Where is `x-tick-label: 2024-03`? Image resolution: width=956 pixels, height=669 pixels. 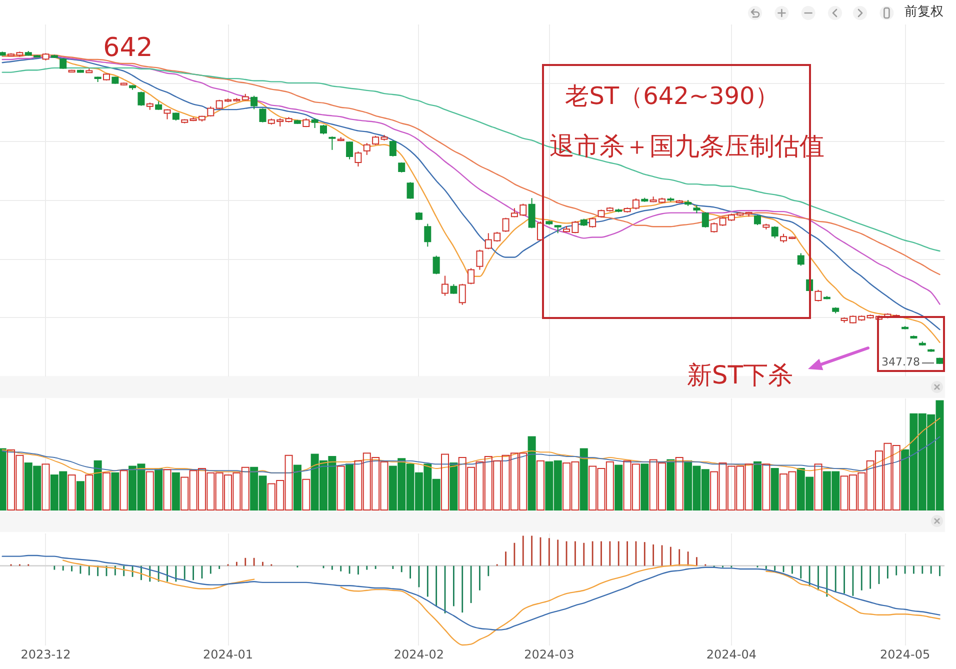
x-tick-label: 2024-03 is located at coordinates (549, 655).